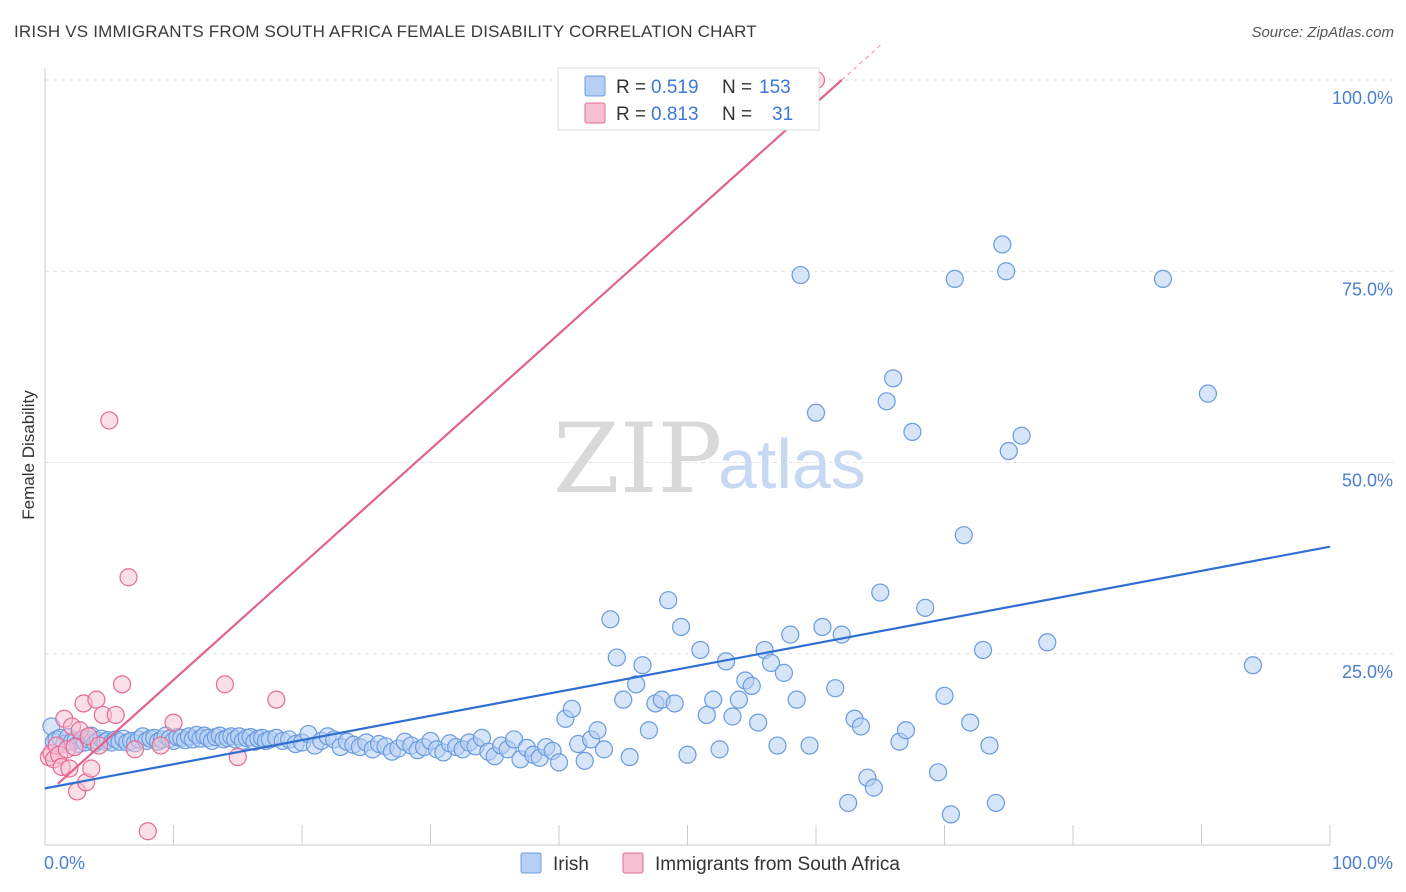 The width and height of the screenshot is (1406, 892). I want to click on legend-sa-n-value: 31, so click(782, 114).